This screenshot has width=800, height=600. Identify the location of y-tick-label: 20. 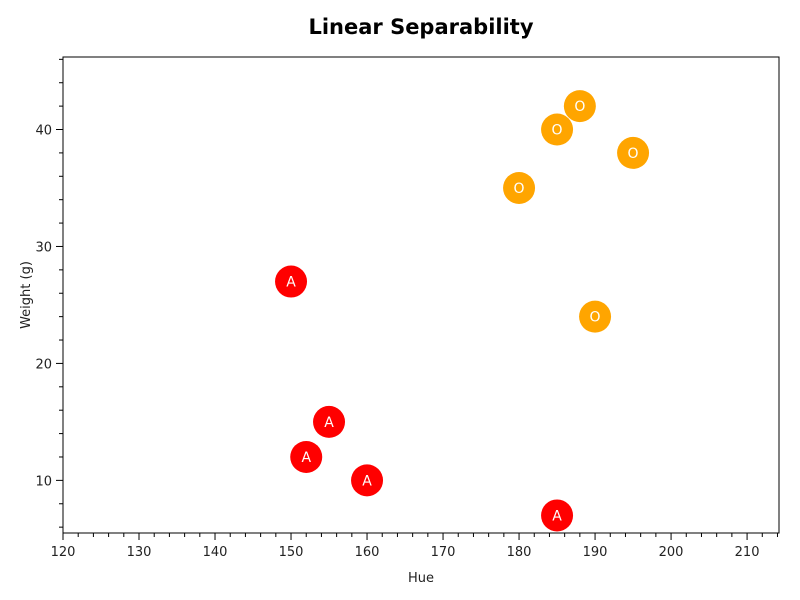
(43, 364).